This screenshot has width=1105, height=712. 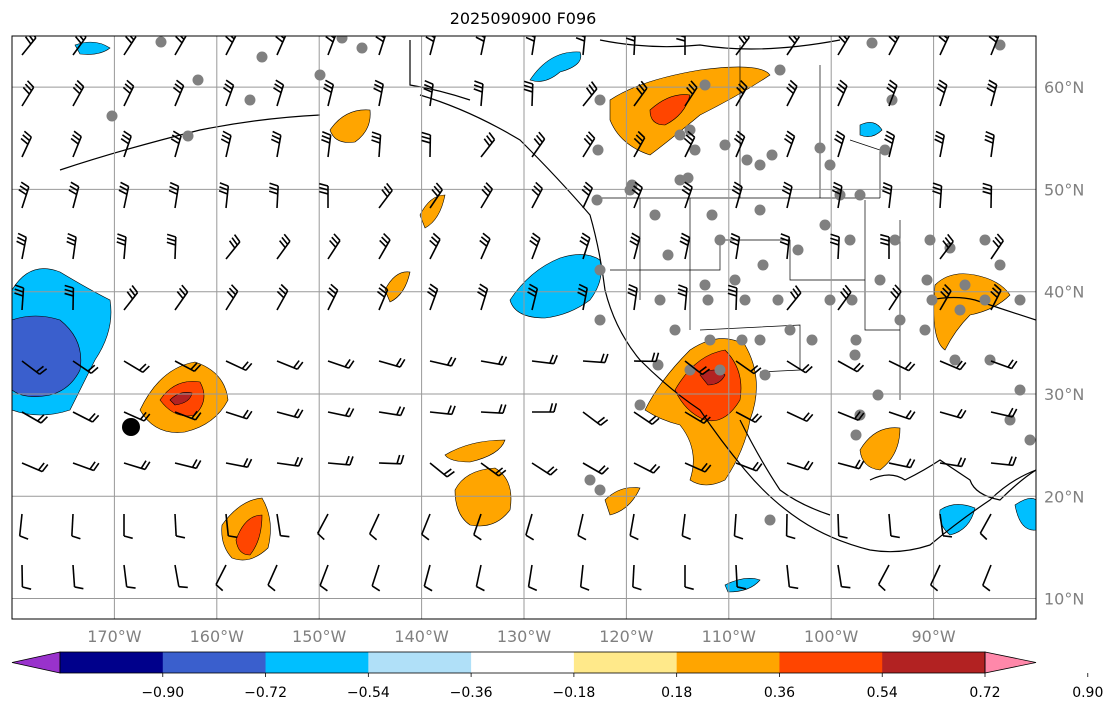 What do you see at coordinates (882, 693) in the screenshot?
I see `colorbar-tick-label: 0.54` at bounding box center [882, 693].